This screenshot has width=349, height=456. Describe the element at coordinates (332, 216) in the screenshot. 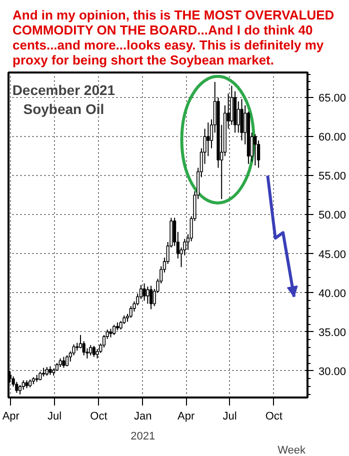

I see `y-tick-label: 50.00` at that location.